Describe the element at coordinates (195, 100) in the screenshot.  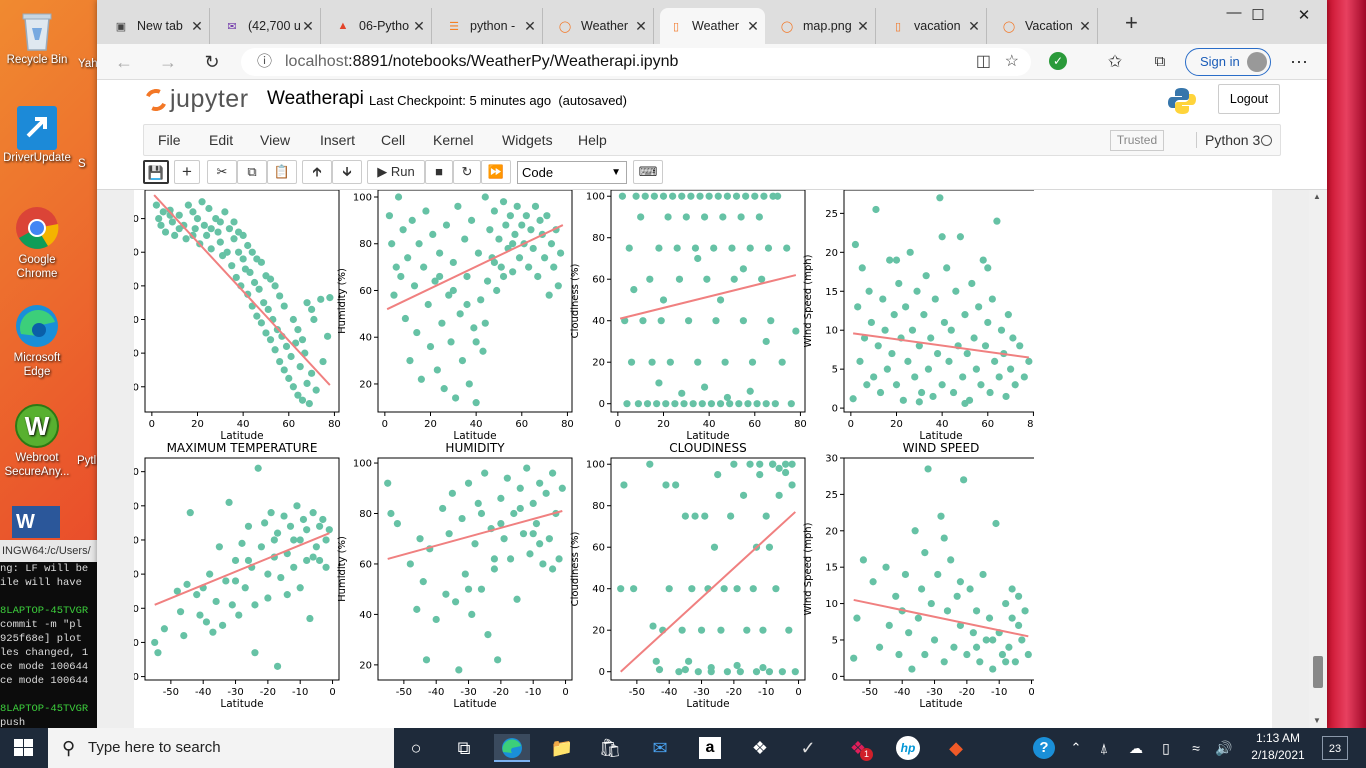
I see `jupyter-logo: jupyter` at that location.